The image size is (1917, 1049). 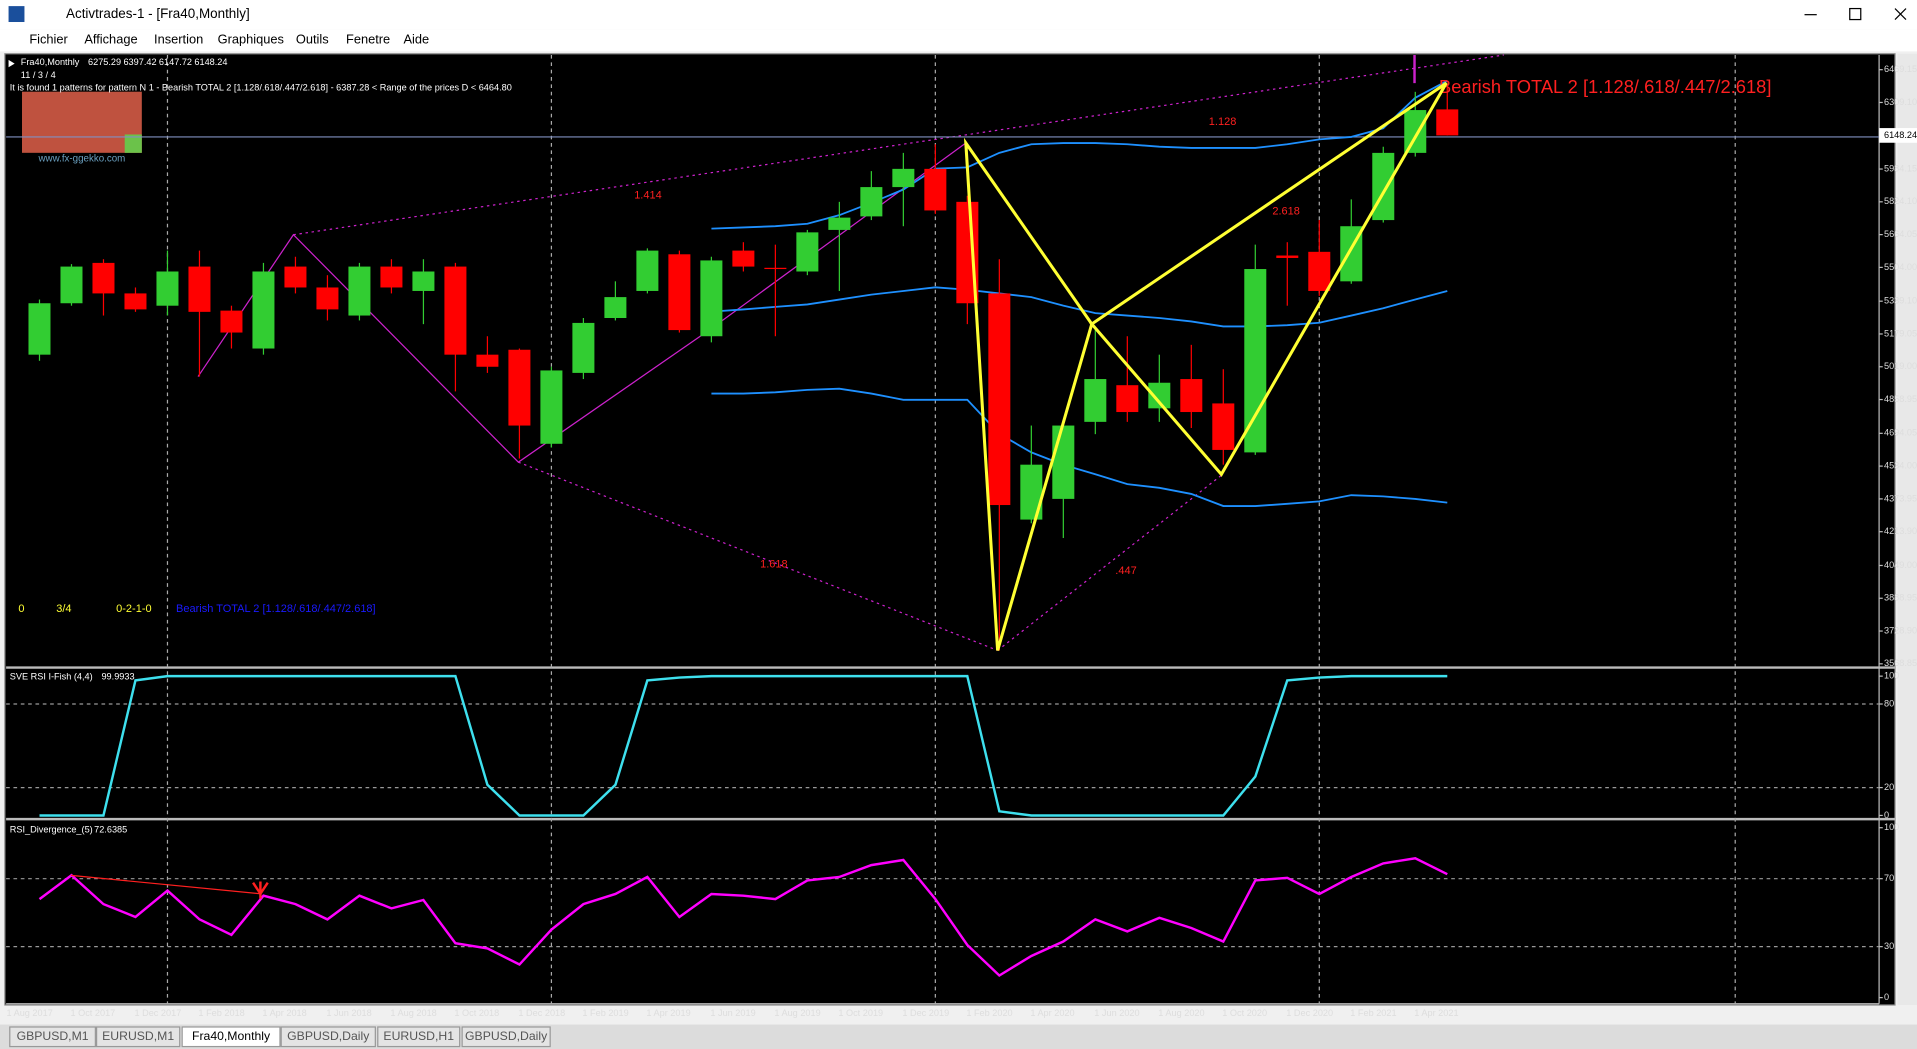 I want to click on menu-item: Aide, so click(x=416, y=39).